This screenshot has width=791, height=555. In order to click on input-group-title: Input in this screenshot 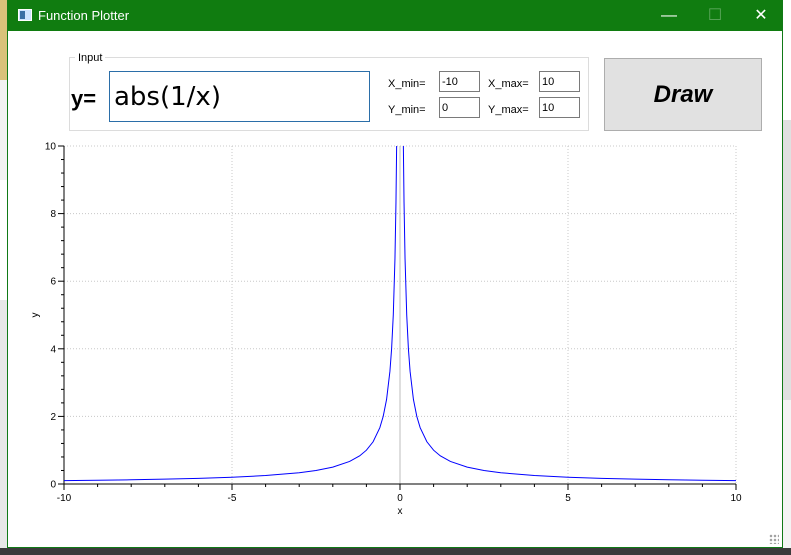, I will do `click(90, 58)`.